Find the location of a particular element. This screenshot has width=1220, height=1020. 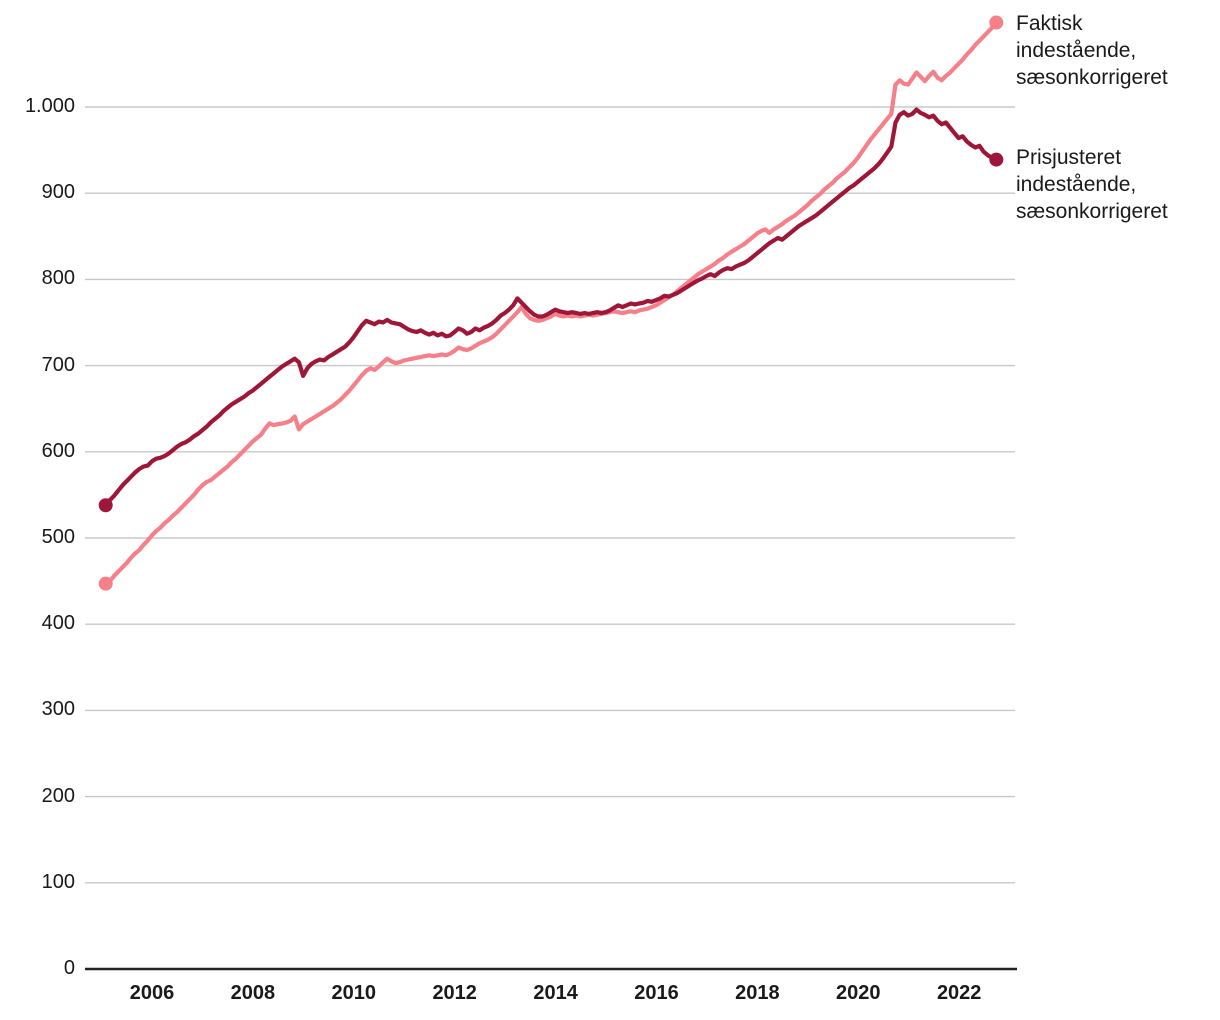

x-axis-tick-label: 2014 is located at coordinates (555, 993).